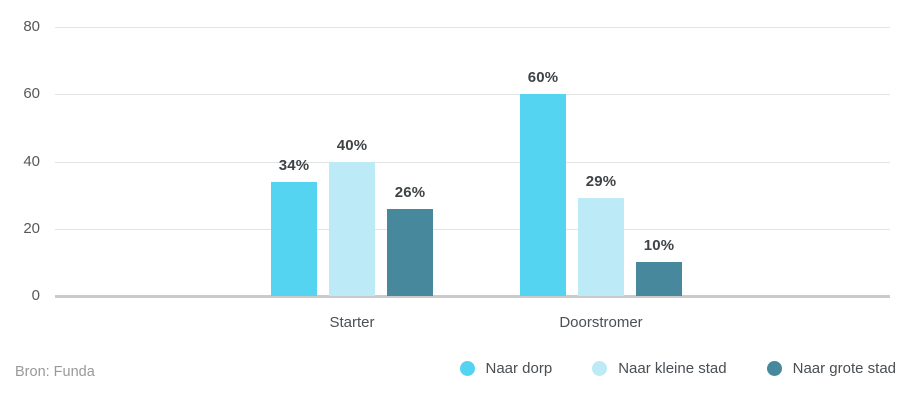 The height and width of the screenshot is (402, 901). Describe the element at coordinates (672, 368) in the screenshot. I see `legend-label: Naar kleine stad` at that location.